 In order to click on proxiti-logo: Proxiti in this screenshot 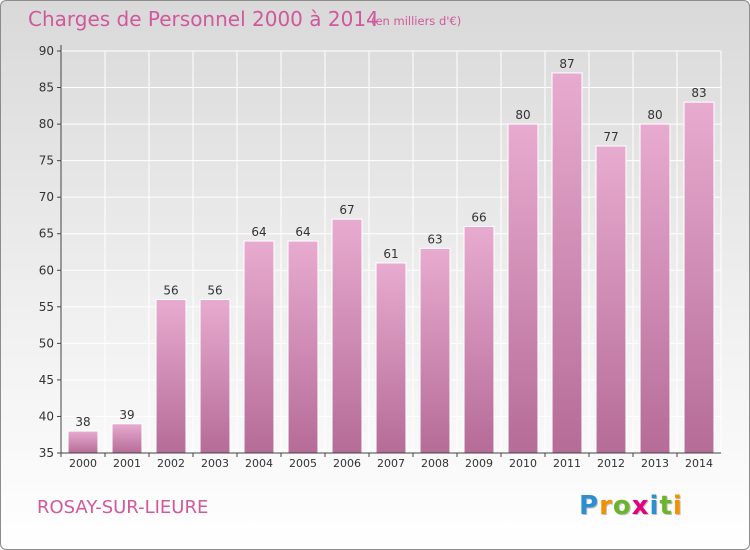, I will do `click(631, 506)`.